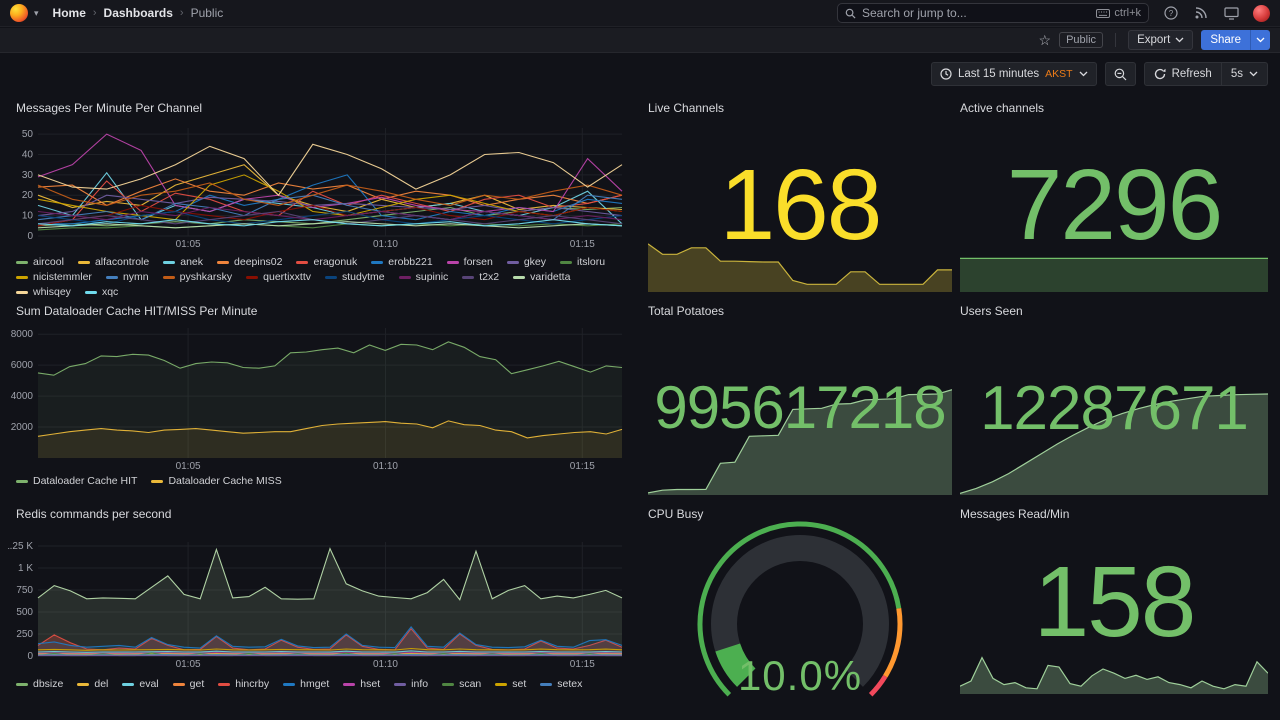 This screenshot has width=1280, height=720. I want to click on zoom-out-button, so click(1120, 74).